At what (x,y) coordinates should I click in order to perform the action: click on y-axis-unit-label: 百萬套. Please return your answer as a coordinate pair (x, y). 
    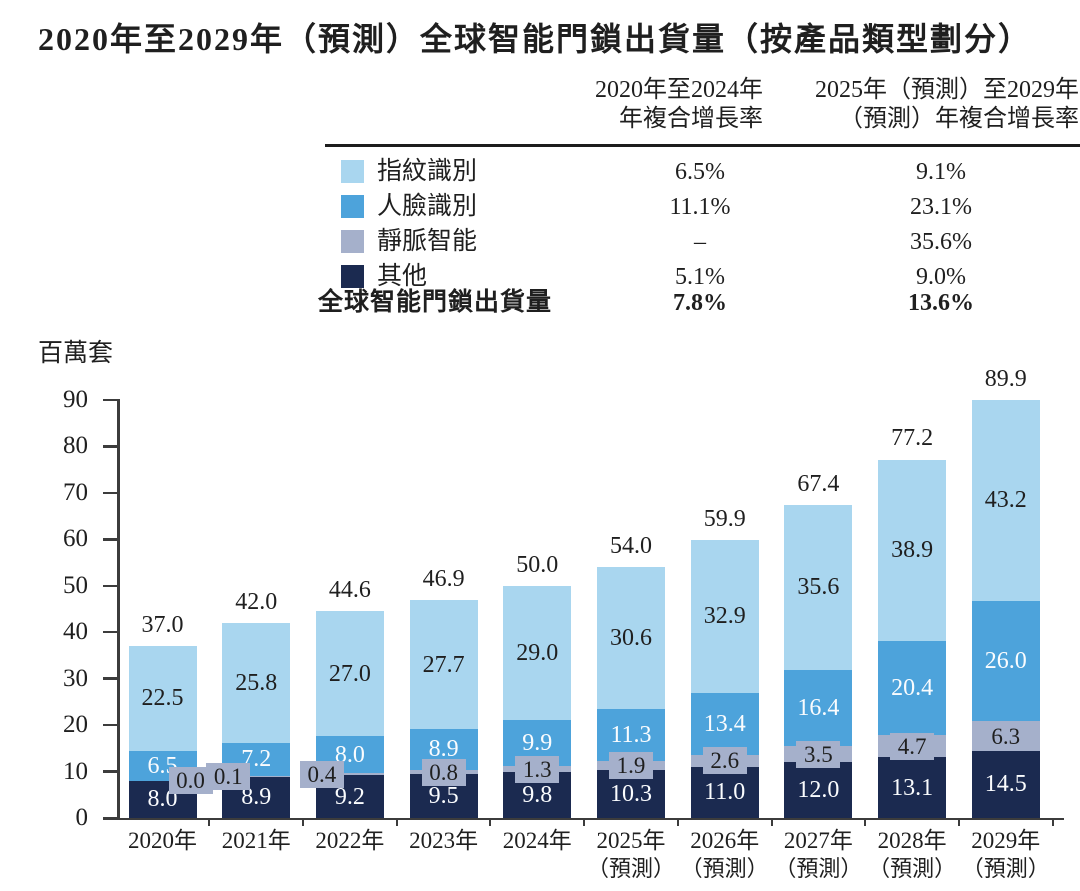
    Looking at the image, I should click on (76, 353).